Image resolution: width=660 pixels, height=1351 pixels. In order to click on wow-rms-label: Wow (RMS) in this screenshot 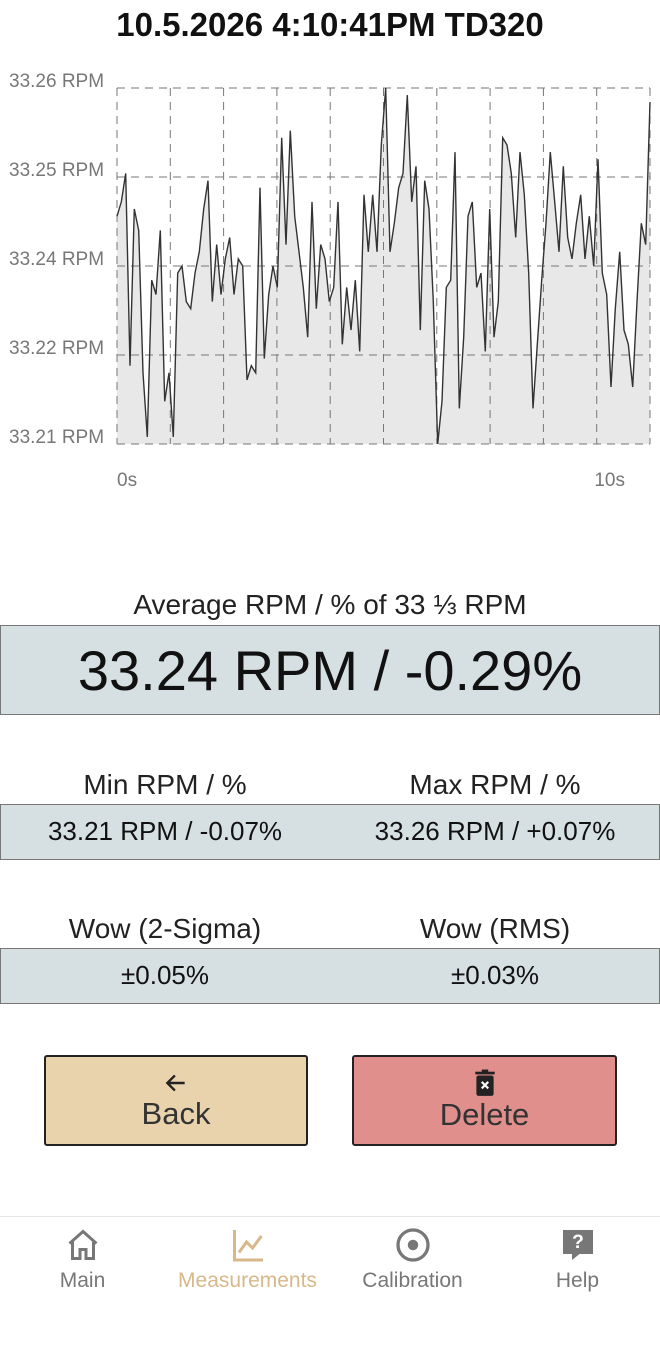, I will do `click(495, 928)`.